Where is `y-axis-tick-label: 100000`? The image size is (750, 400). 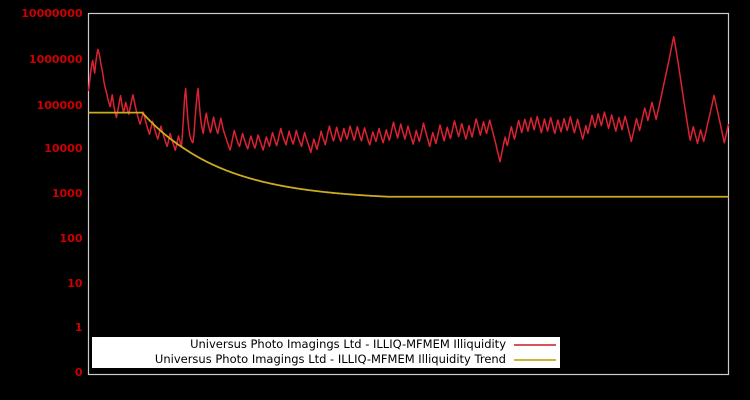 y-axis-tick-label: 100000 is located at coordinates (59, 105).